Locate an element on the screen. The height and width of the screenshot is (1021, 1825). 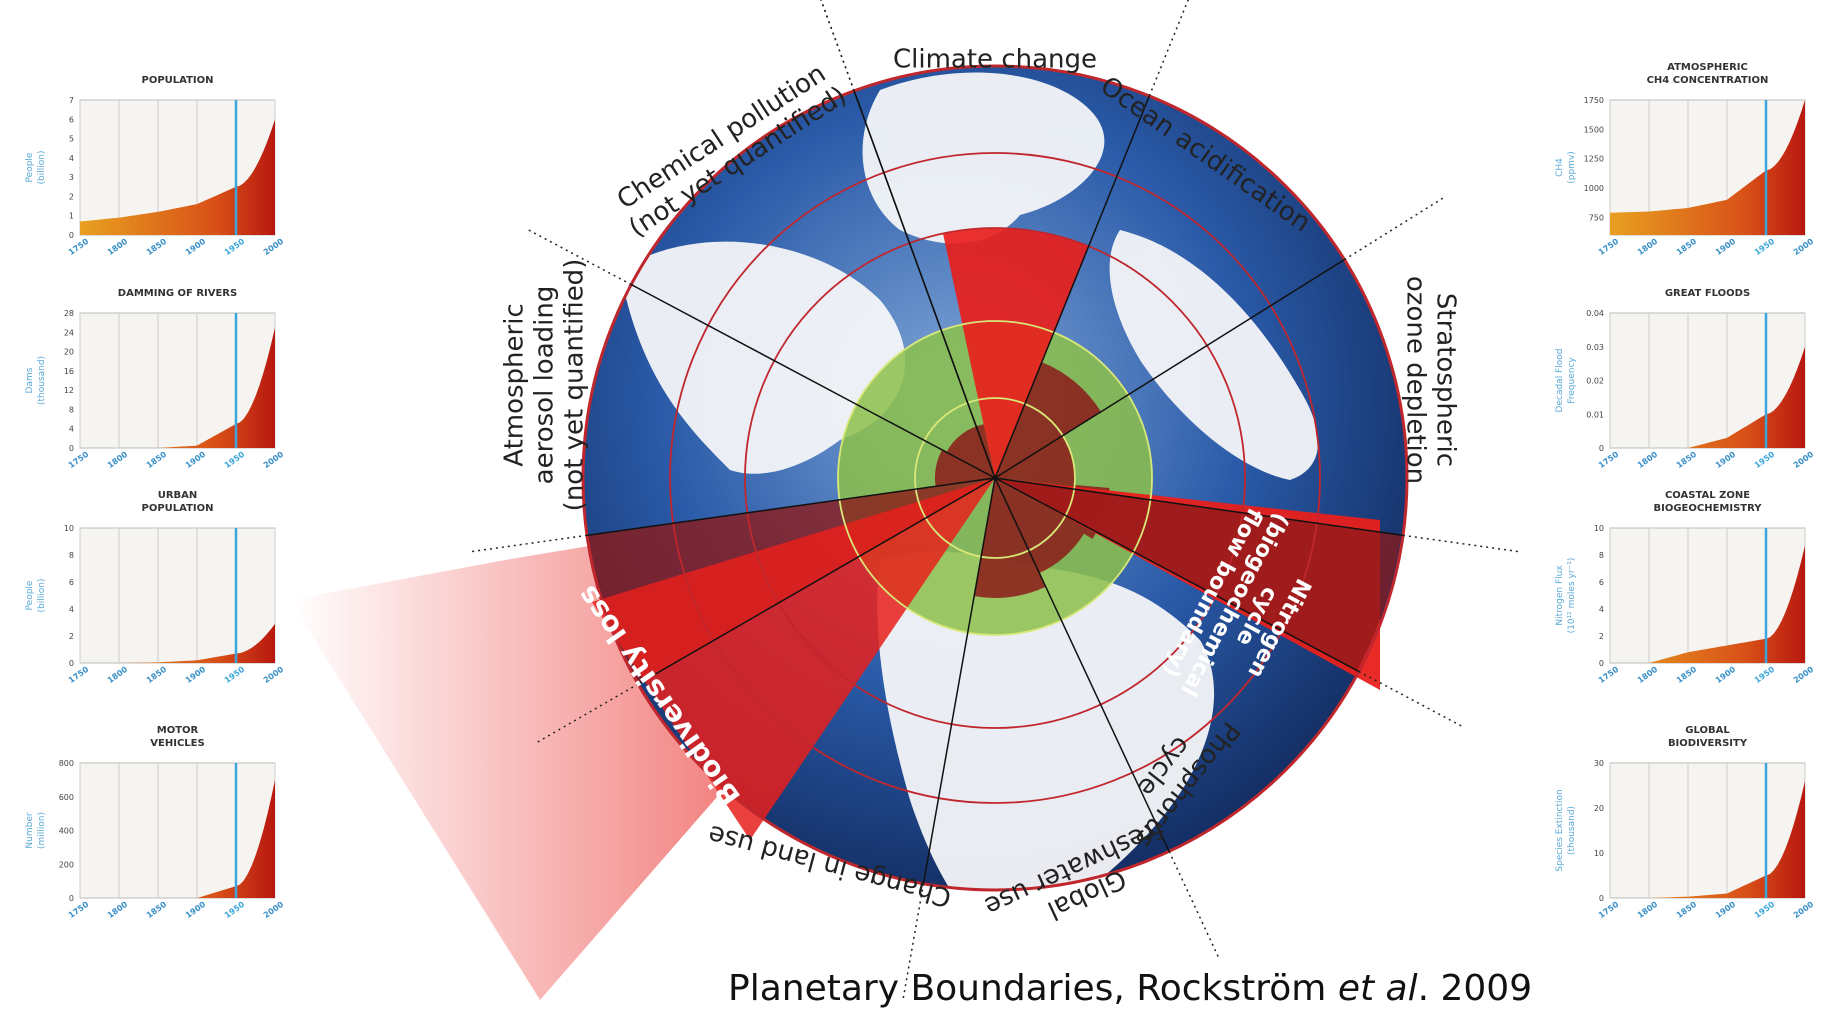
mini-chart-ytick: 750 is located at coordinates (1596, 217).